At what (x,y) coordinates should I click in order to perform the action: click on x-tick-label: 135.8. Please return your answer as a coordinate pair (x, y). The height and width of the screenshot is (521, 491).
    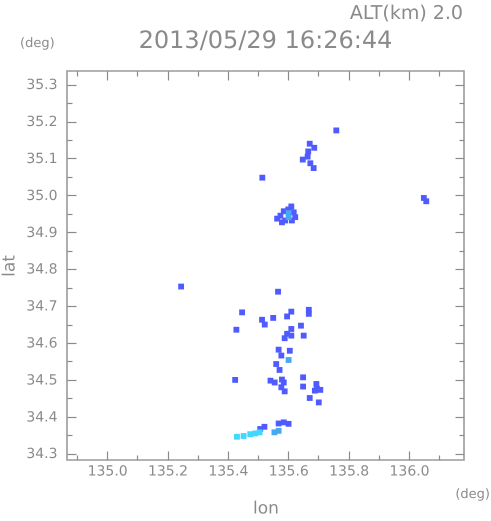
    Looking at the image, I should click on (349, 472).